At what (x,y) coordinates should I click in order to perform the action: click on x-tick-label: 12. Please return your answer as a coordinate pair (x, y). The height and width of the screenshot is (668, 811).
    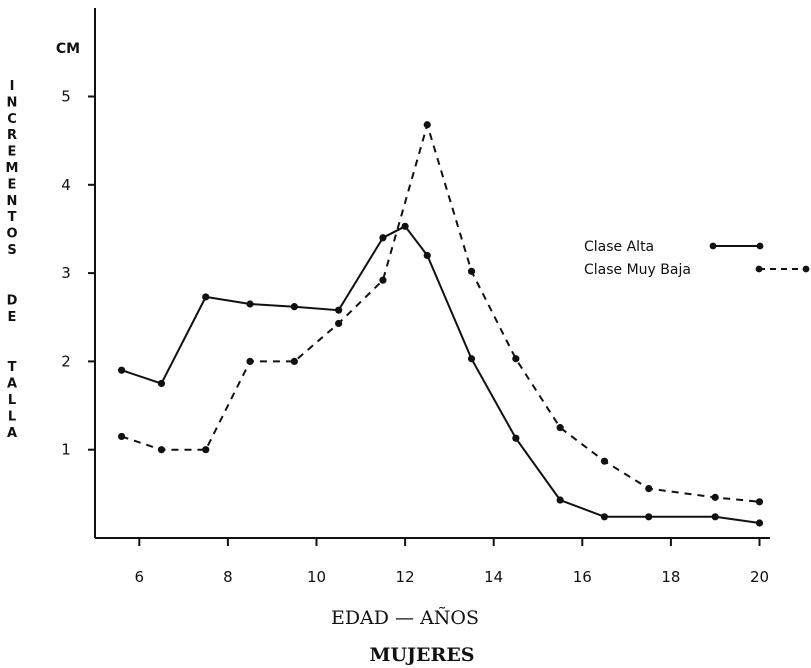
    Looking at the image, I should click on (405, 577).